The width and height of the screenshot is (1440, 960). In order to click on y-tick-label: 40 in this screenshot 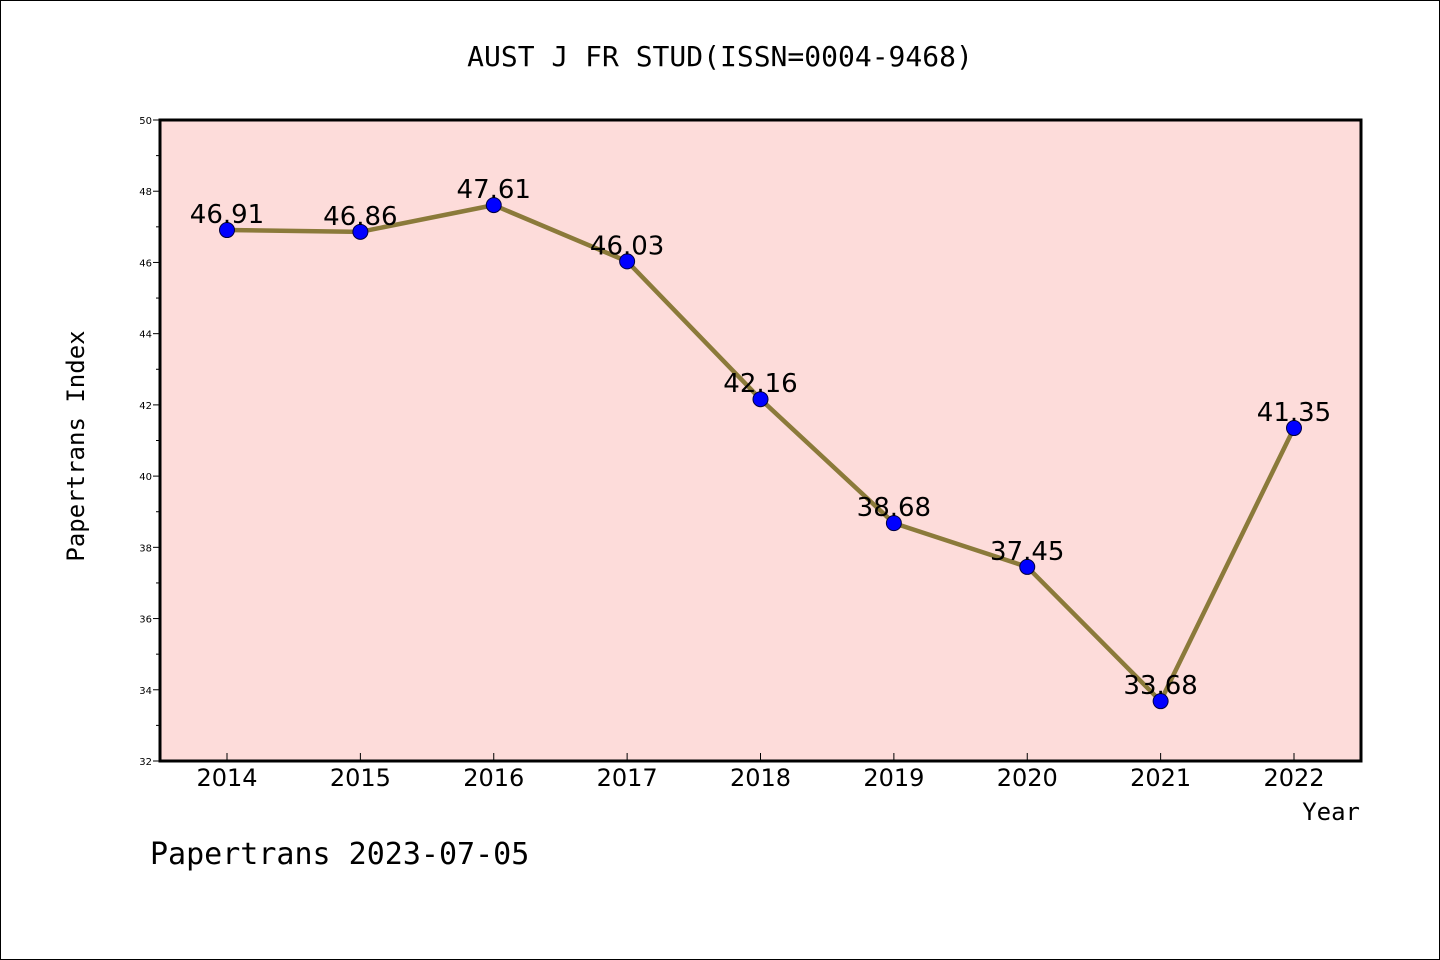, I will do `click(145, 477)`.